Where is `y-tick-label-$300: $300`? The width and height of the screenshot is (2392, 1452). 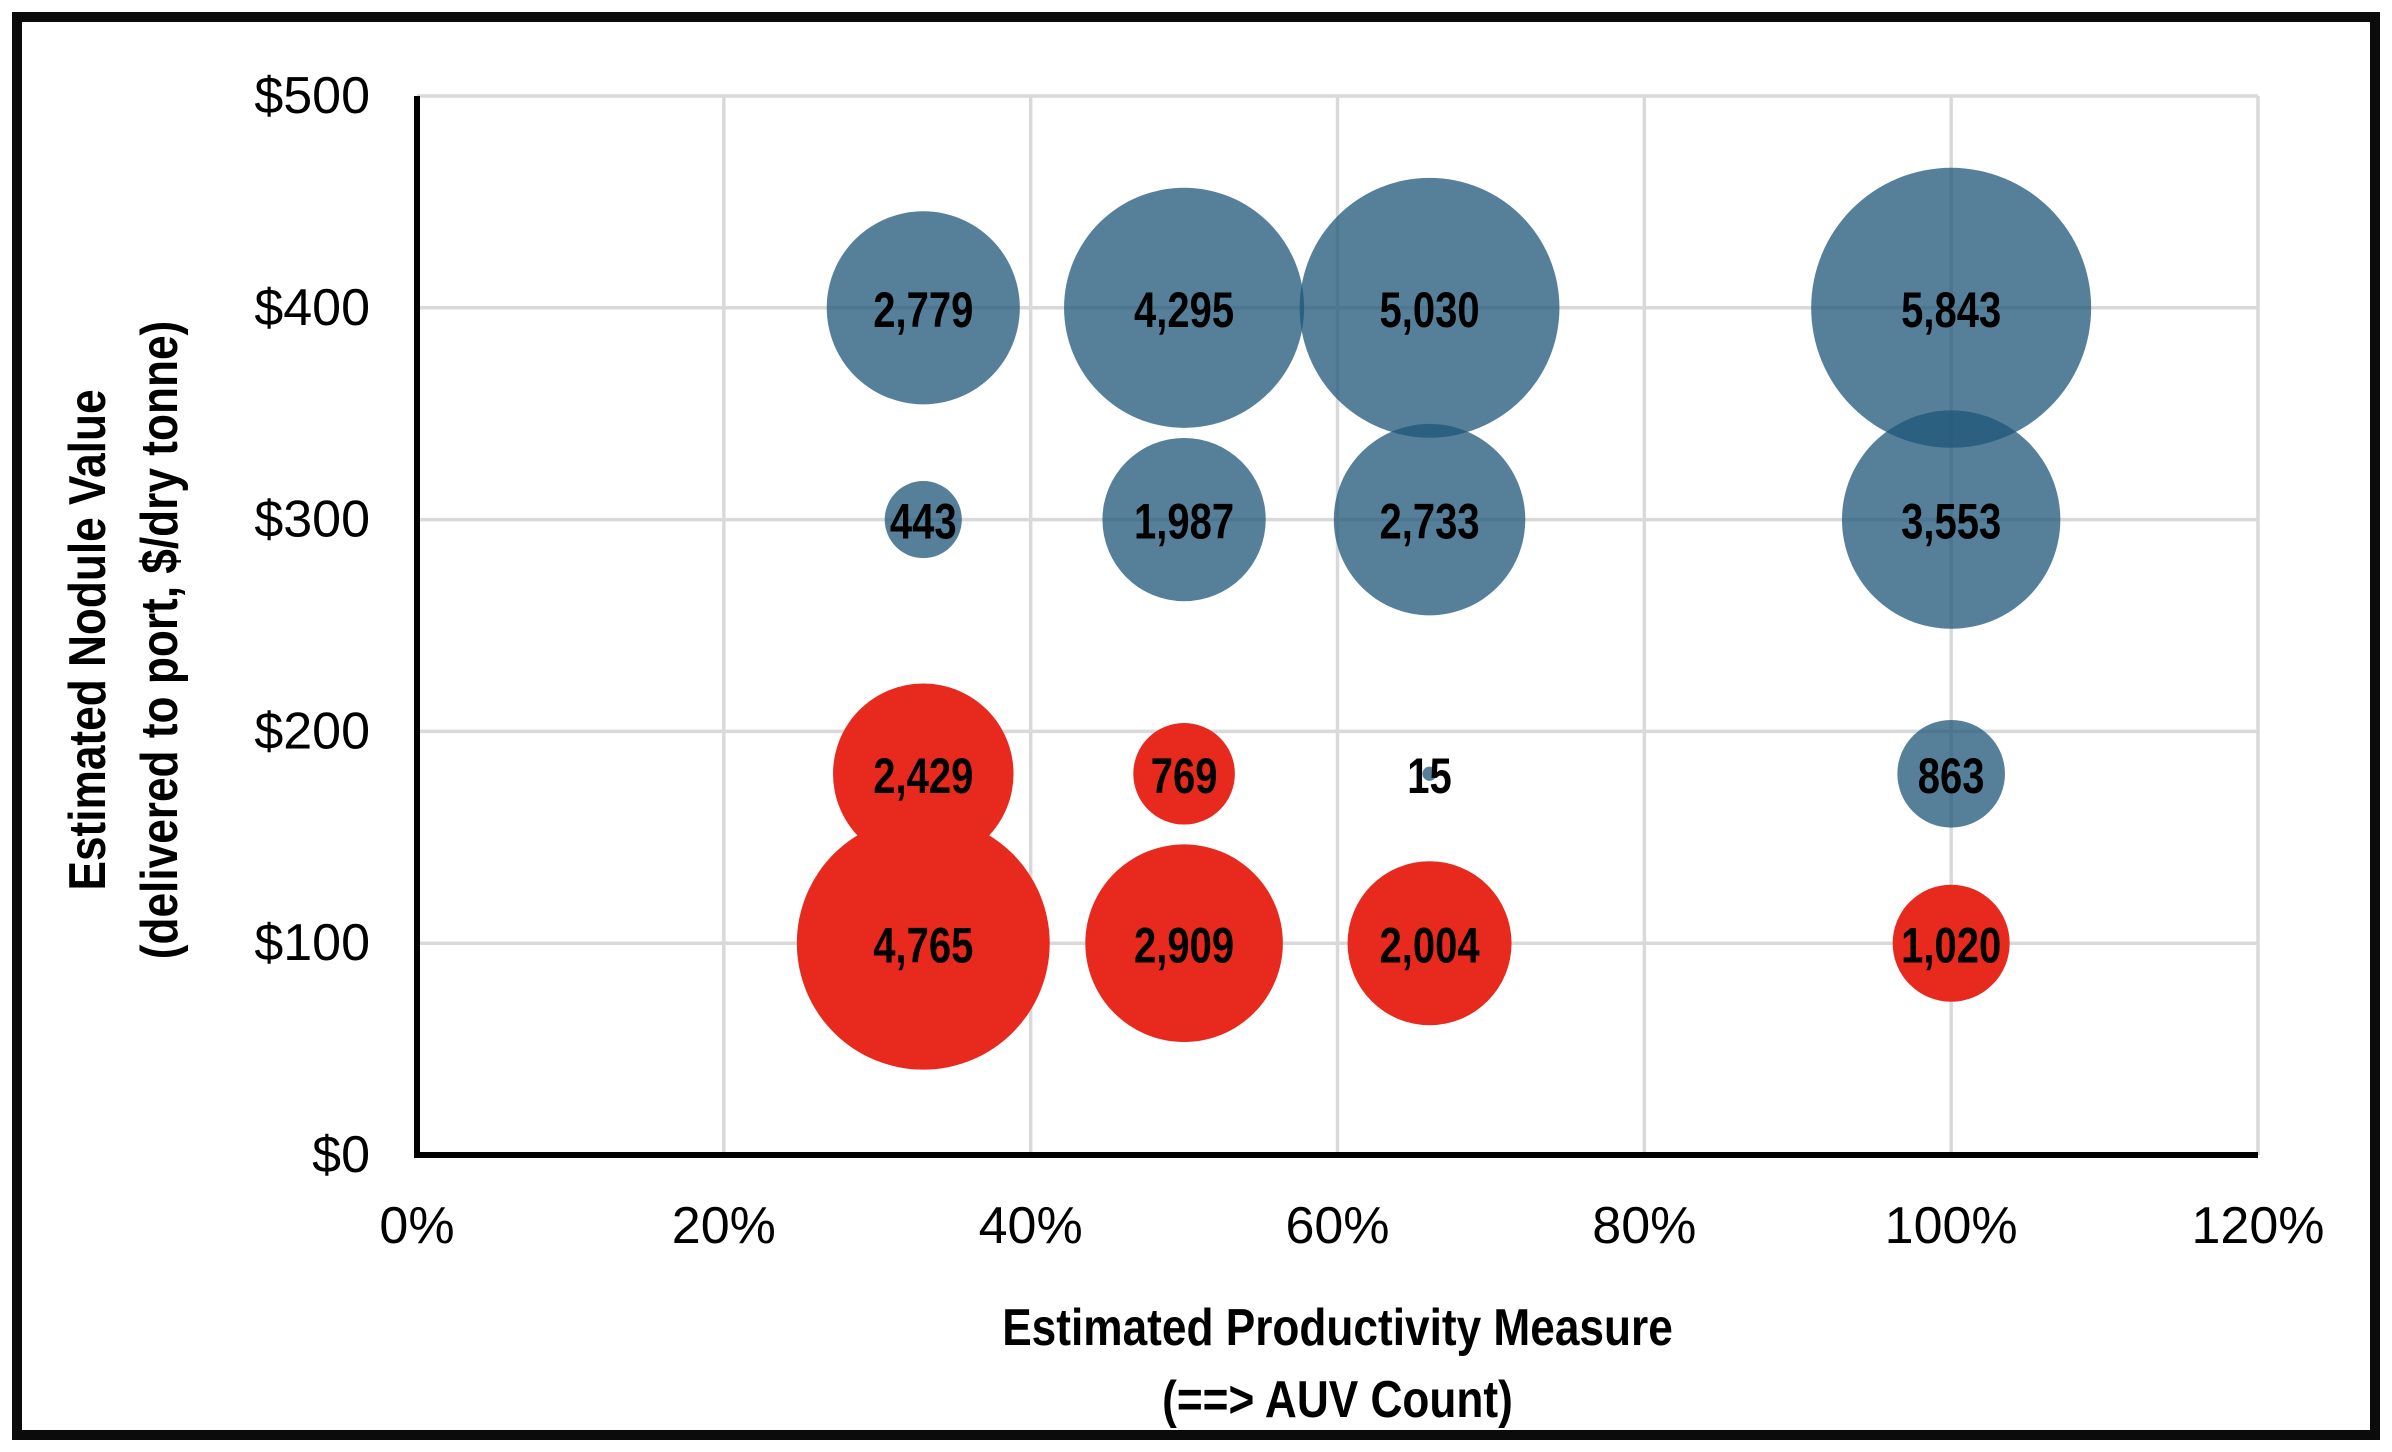
y-tick-label-$300: $300 is located at coordinates (312, 520).